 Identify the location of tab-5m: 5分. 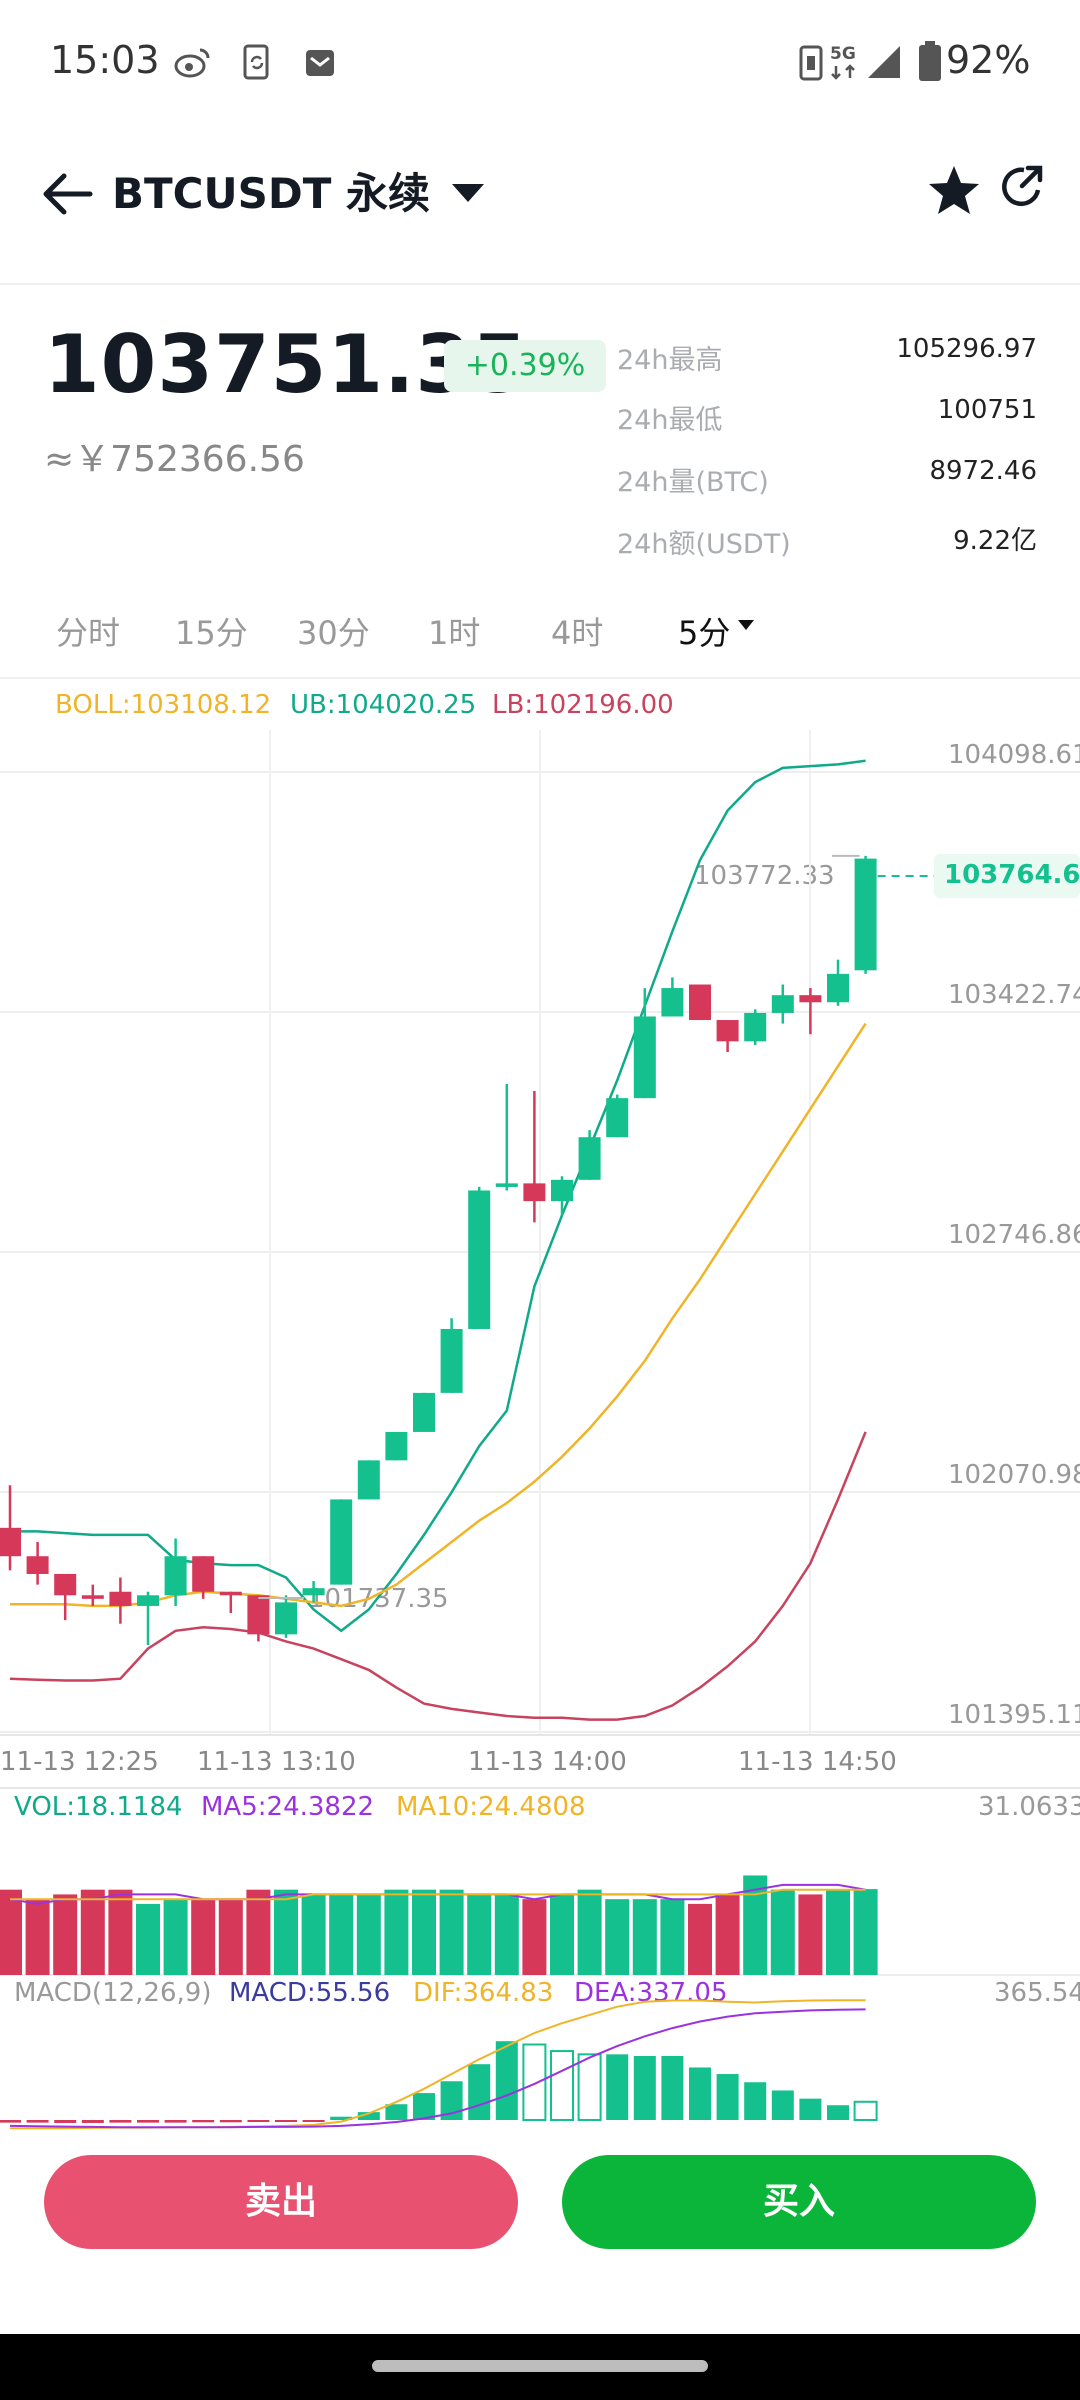
(704, 633).